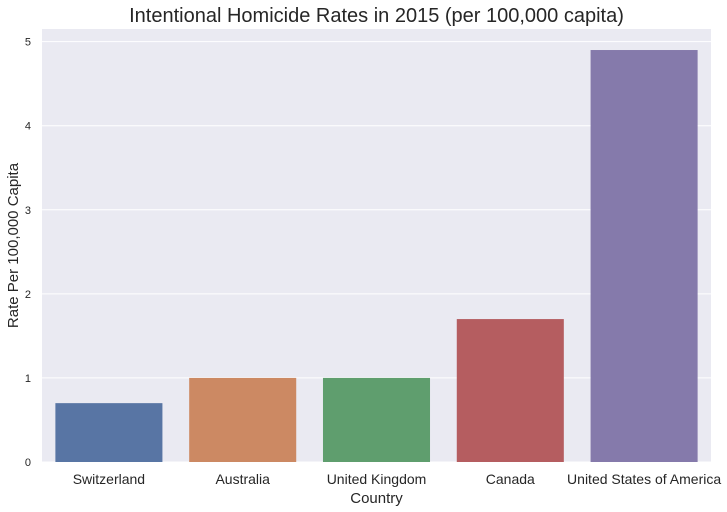 This screenshot has width=727, height=512. Describe the element at coordinates (28, 127) in the screenshot. I see `y-tick-label: 4` at that location.